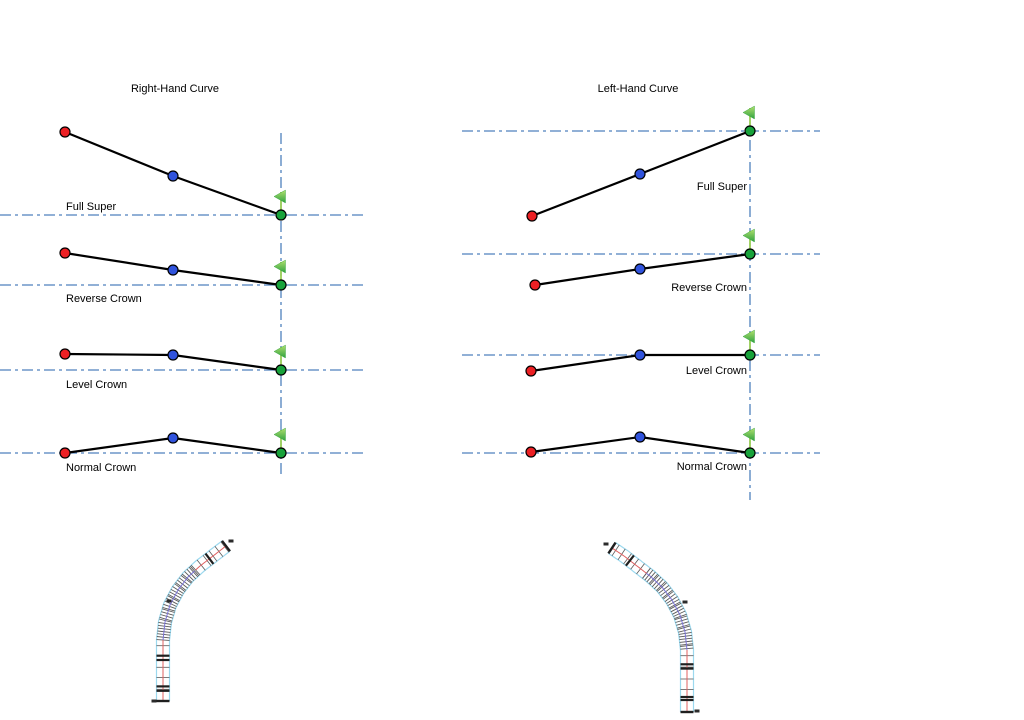  I want to click on plan-right-hand-curve, so click(192, 621).